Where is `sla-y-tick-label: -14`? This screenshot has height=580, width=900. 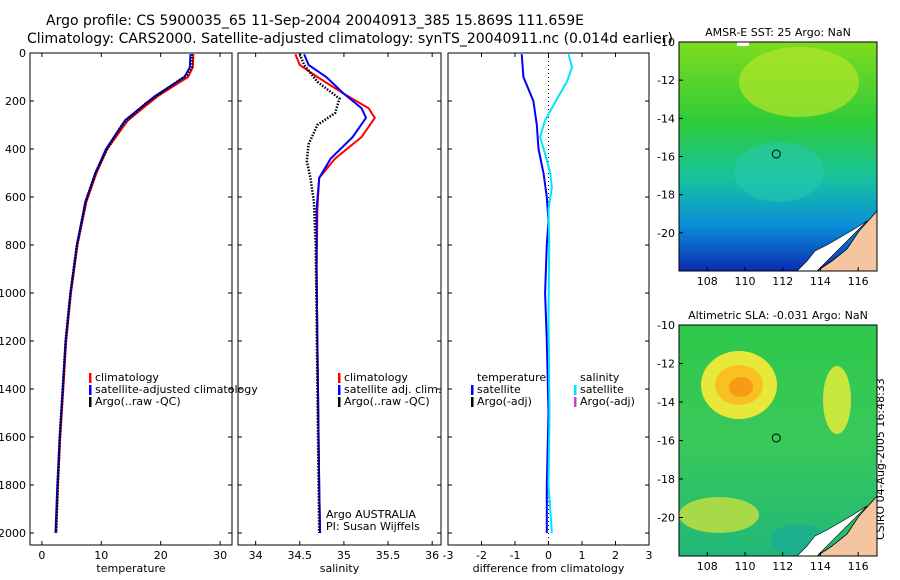 sla-y-tick-label: -14 is located at coordinates (666, 402).